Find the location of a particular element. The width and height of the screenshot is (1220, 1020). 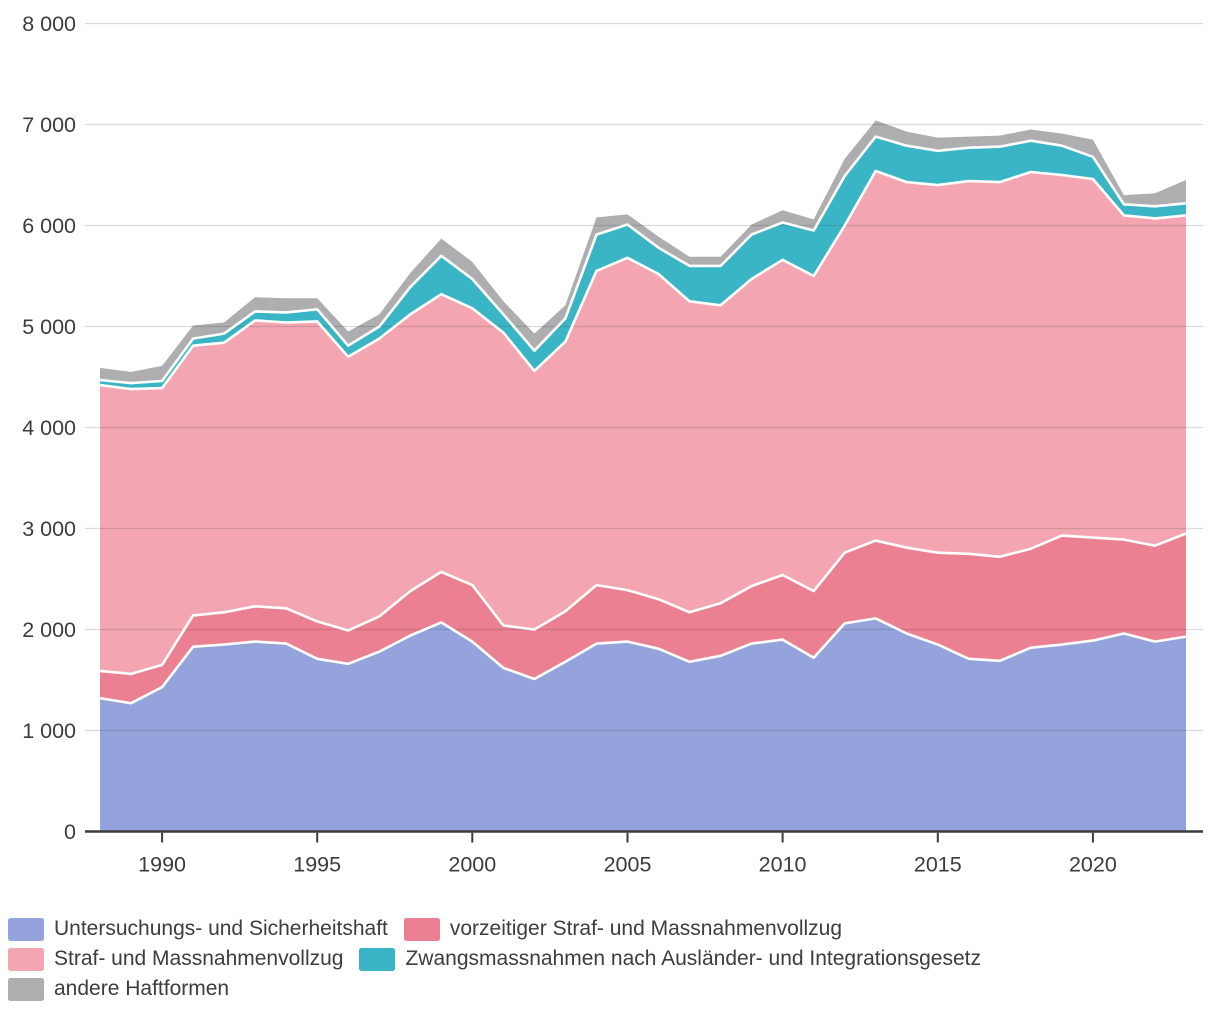

y-tick-label-3000: 3 000 is located at coordinates (49, 529).